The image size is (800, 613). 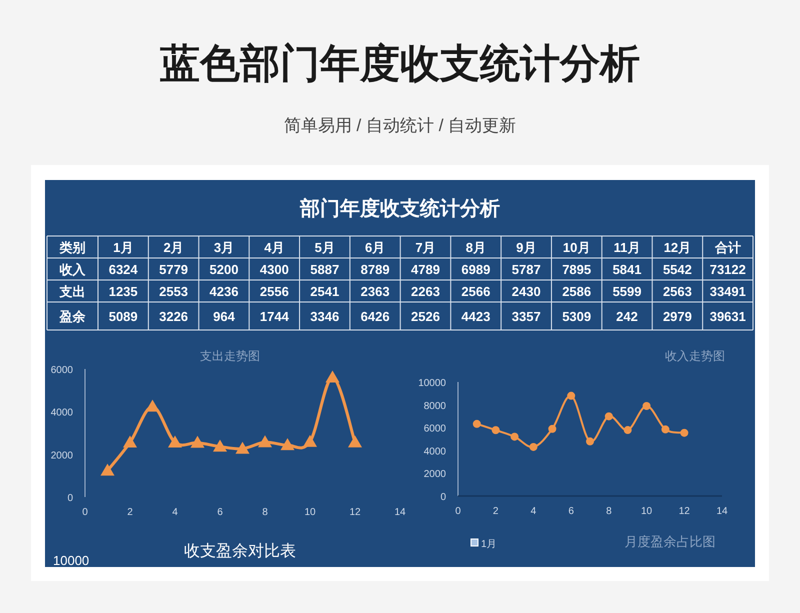 What do you see at coordinates (577, 316) in the screenshot?
I see `data-label: 5309` at bounding box center [577, 316].